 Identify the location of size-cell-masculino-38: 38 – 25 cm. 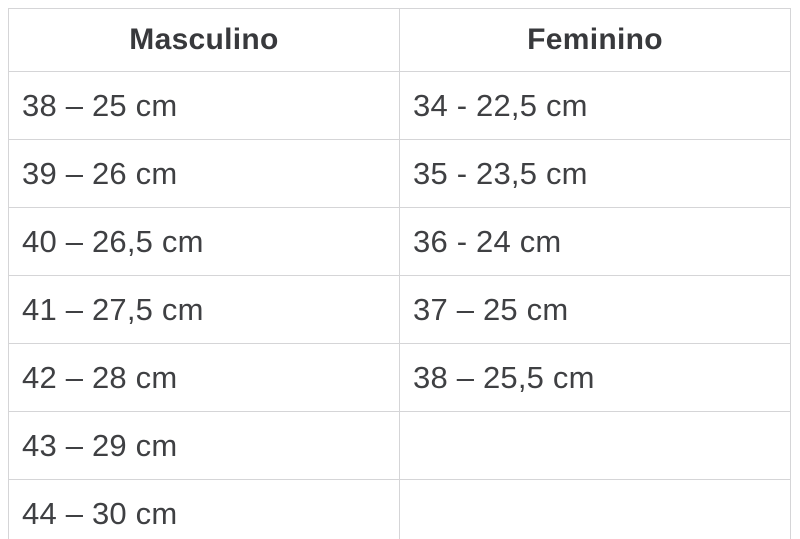
(204, 105).